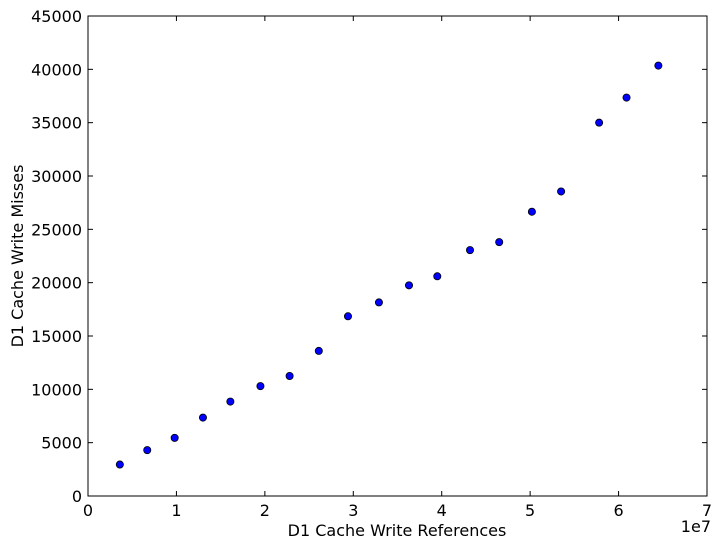  What do you see at coordinates (618, 510) in the screenshot?
I see `x-tick-label: 6` at bounding box center [618, 510].